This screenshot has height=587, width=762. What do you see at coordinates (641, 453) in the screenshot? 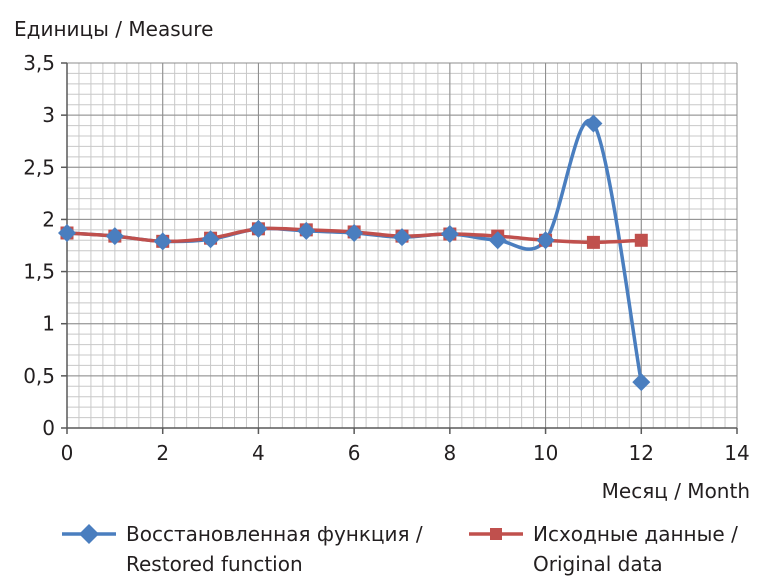
I see `x-tick-label: 12` at bounding box center [641, 453].